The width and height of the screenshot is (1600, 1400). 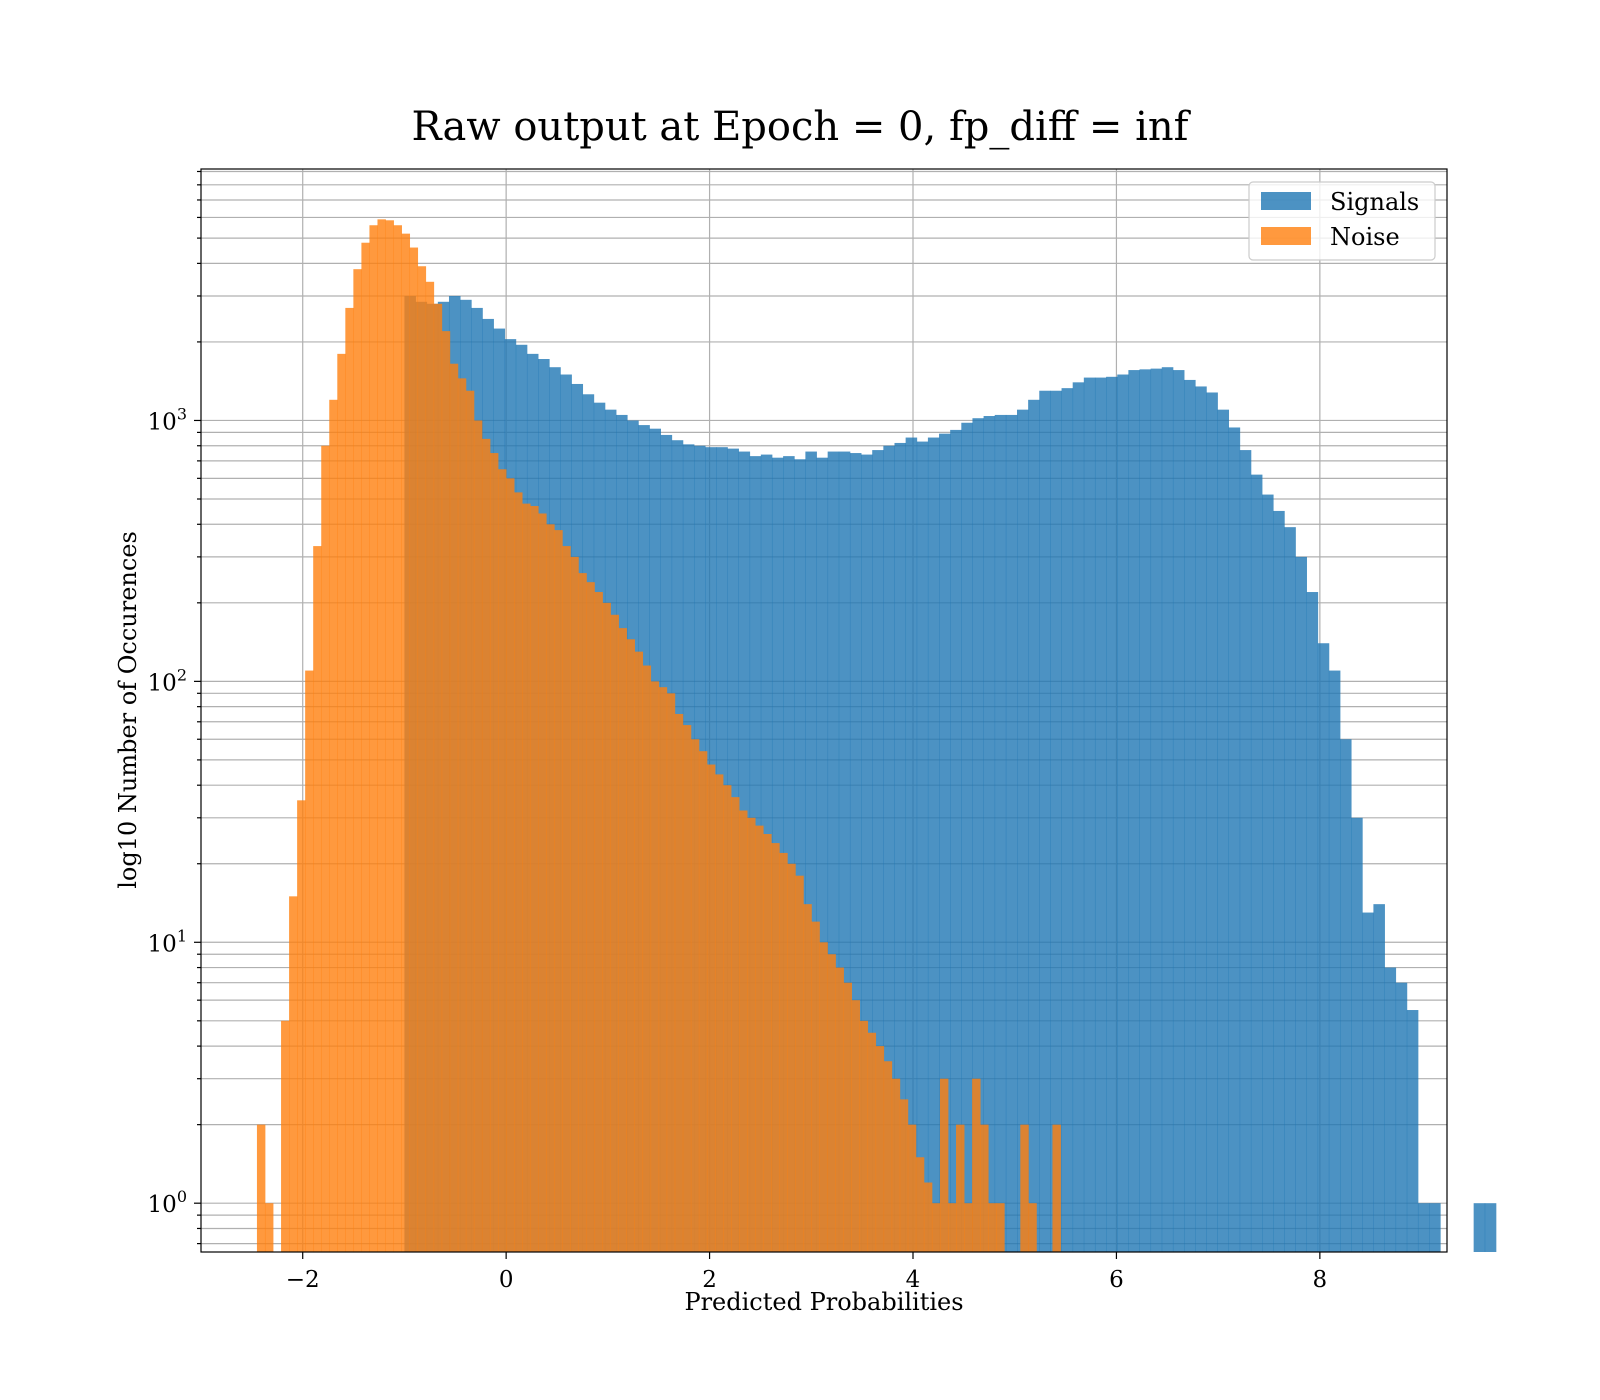 What do you see at coordinates (506, 1280) in the screenshot?
I see `x-tick-label: 0` at bounding box center [506, 1280].